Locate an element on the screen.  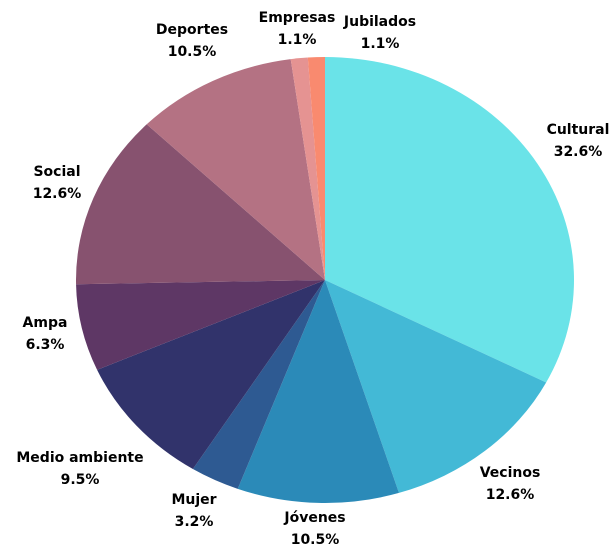
slice-label: Deportes is located at coordinates (192, 30).